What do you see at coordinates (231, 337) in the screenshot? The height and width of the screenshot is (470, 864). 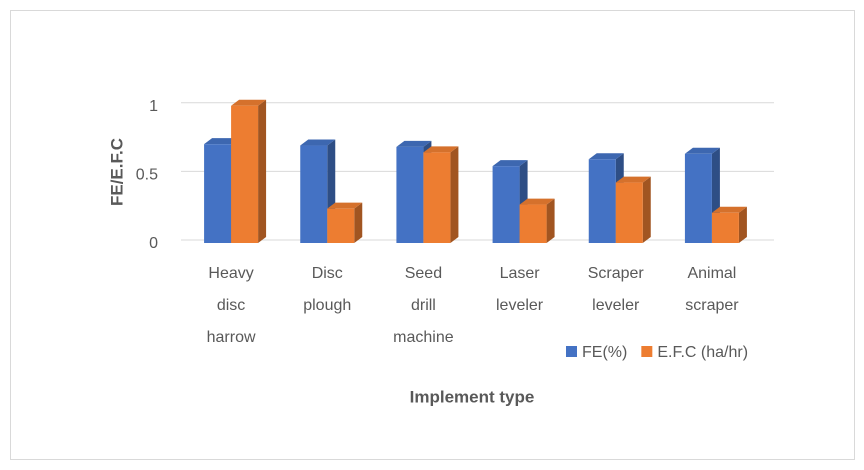 I see `x-tick-label: harrow` at bounding box center [231, 337].